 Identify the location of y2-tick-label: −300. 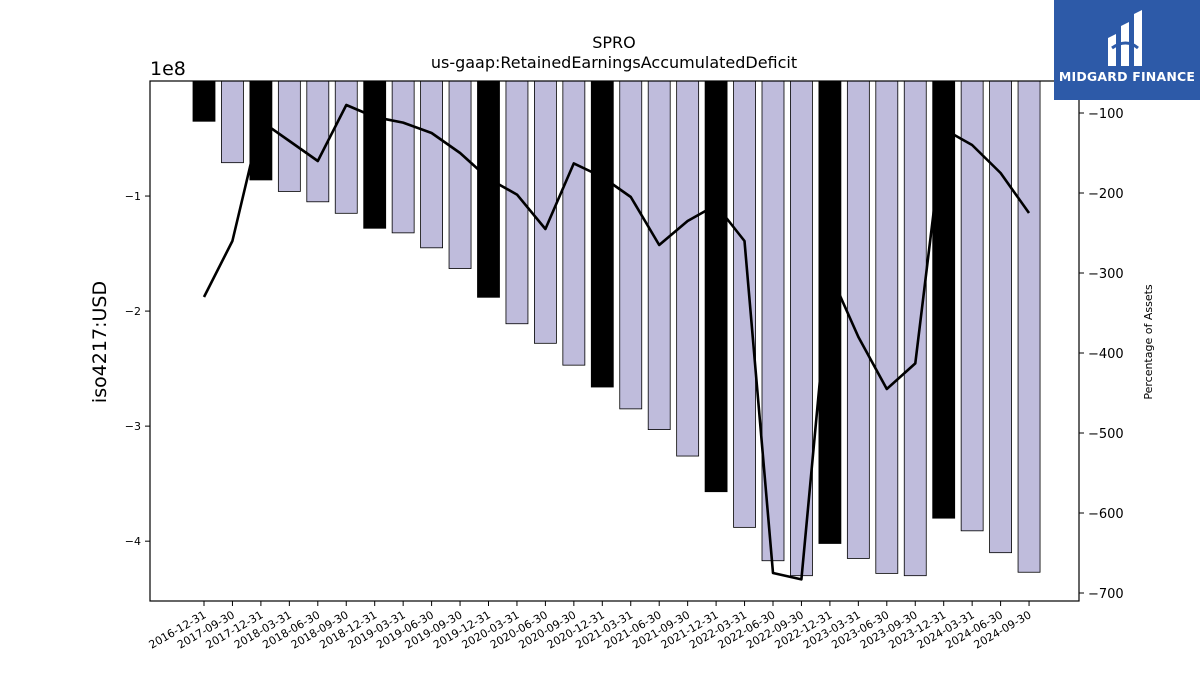
(1106, 274).